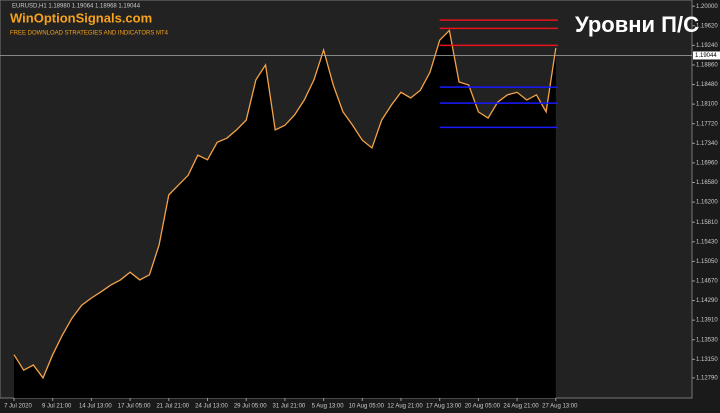 This screenshot has height=413, width=720. What do you see at coordinates (707, 46) in the screenshot?
I see `y-tick-label: 1.19240` at bounding box center [707, 46].